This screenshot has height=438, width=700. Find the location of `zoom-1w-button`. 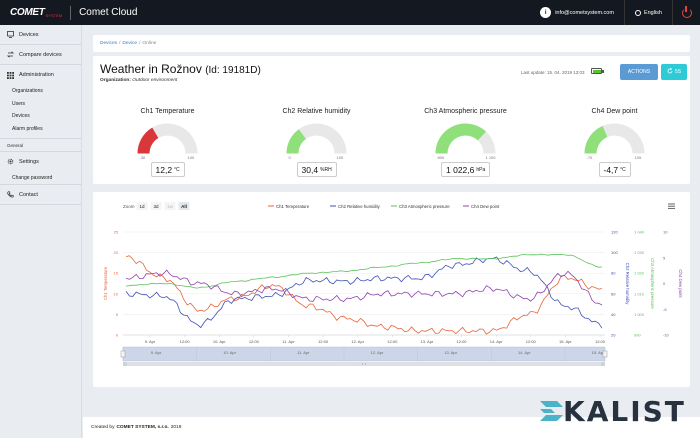

zoom-1w-button is located at coordinates (170, 206).